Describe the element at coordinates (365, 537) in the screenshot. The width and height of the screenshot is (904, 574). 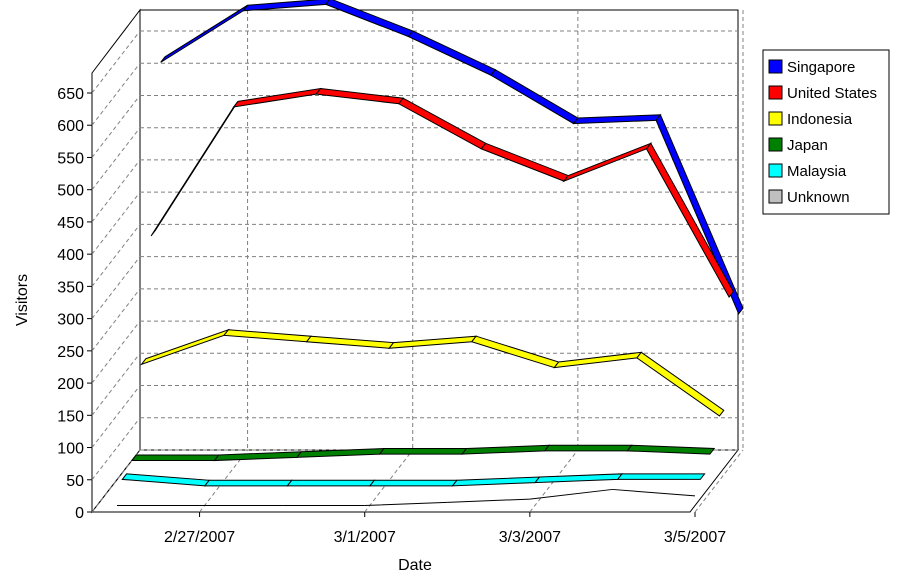
I see `x-tick-label: 3/1/2007` at that location.